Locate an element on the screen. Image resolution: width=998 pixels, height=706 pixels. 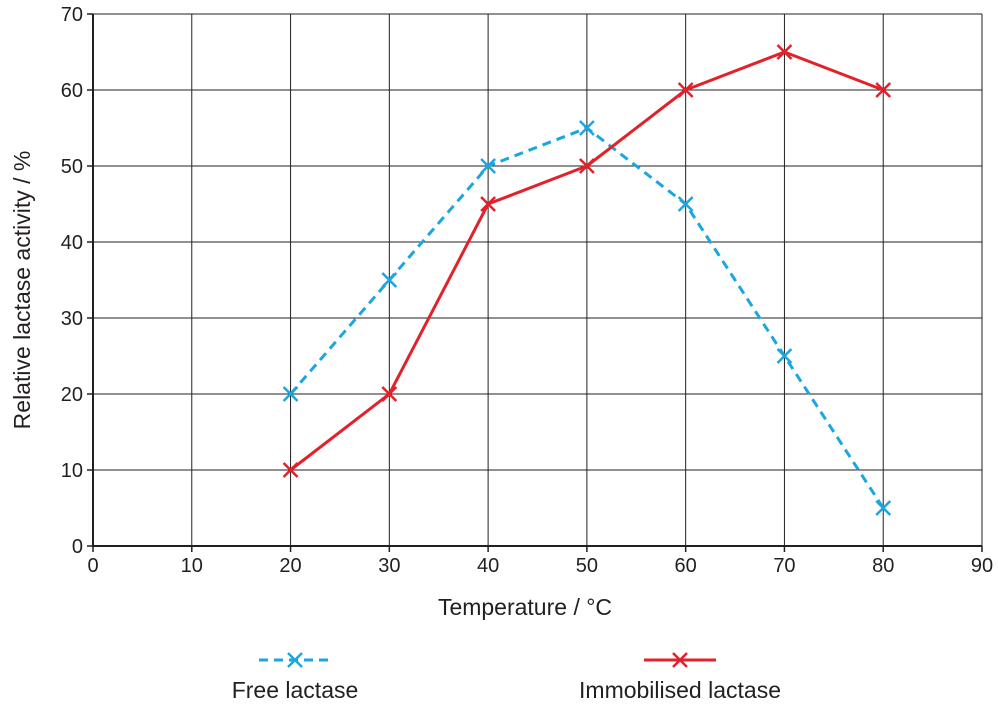
legend-label: Immobilised lactase is located at coordinates (680, 690).